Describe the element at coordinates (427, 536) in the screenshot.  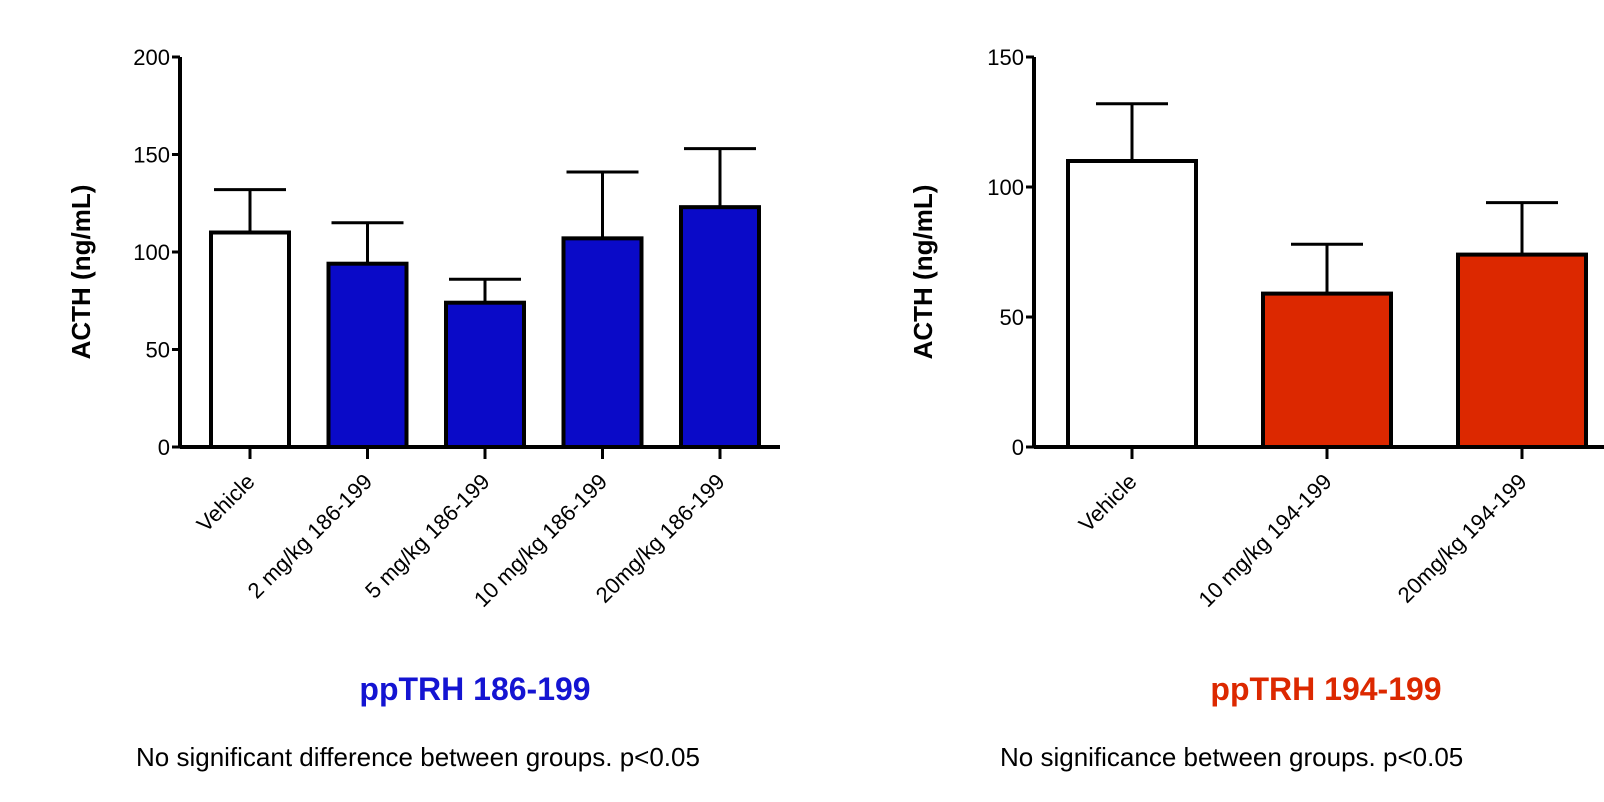
I see `x-tick-label: 5 mg/kg 186-199` at that location.